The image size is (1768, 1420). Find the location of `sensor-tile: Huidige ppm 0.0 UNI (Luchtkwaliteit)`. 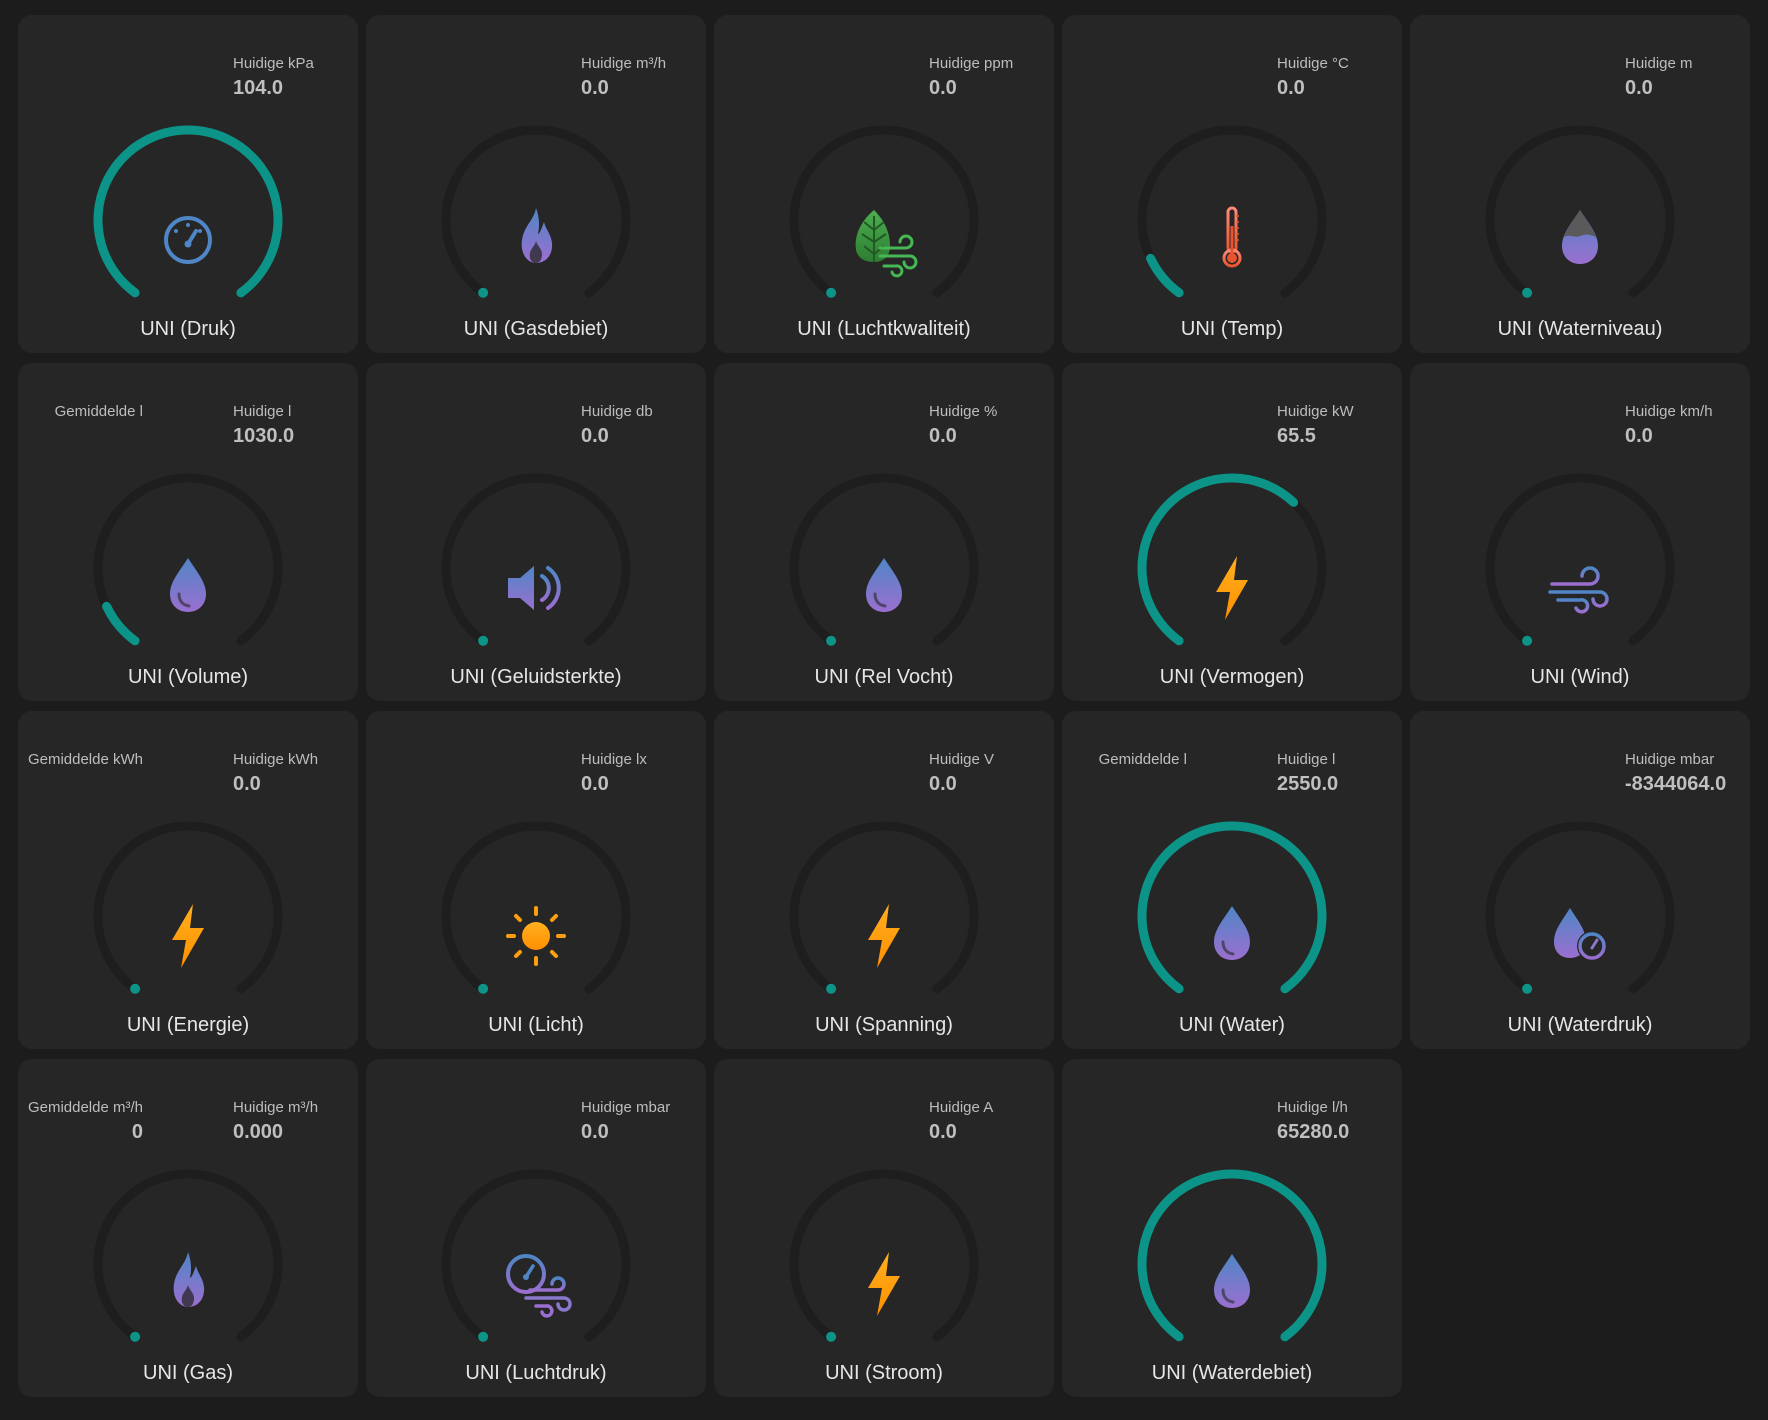

sensor-tile: Huidige ppm 0.0 UNI (Luchtkwaliteit) is located at coordinates (884, 184).